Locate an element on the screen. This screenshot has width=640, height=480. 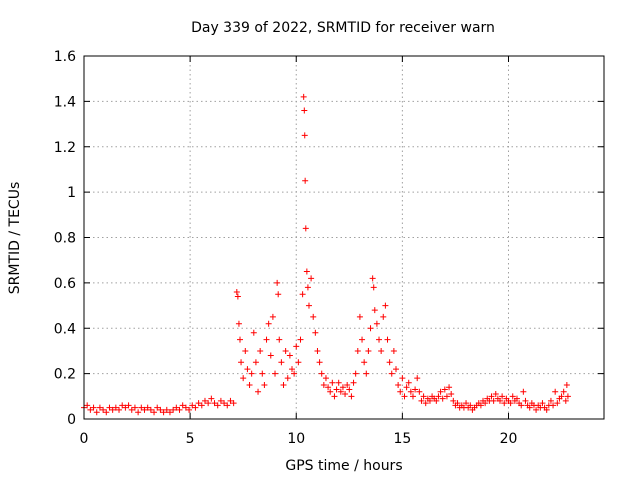
y-tick-label: 1.2 is located at coordinates (65, 148).